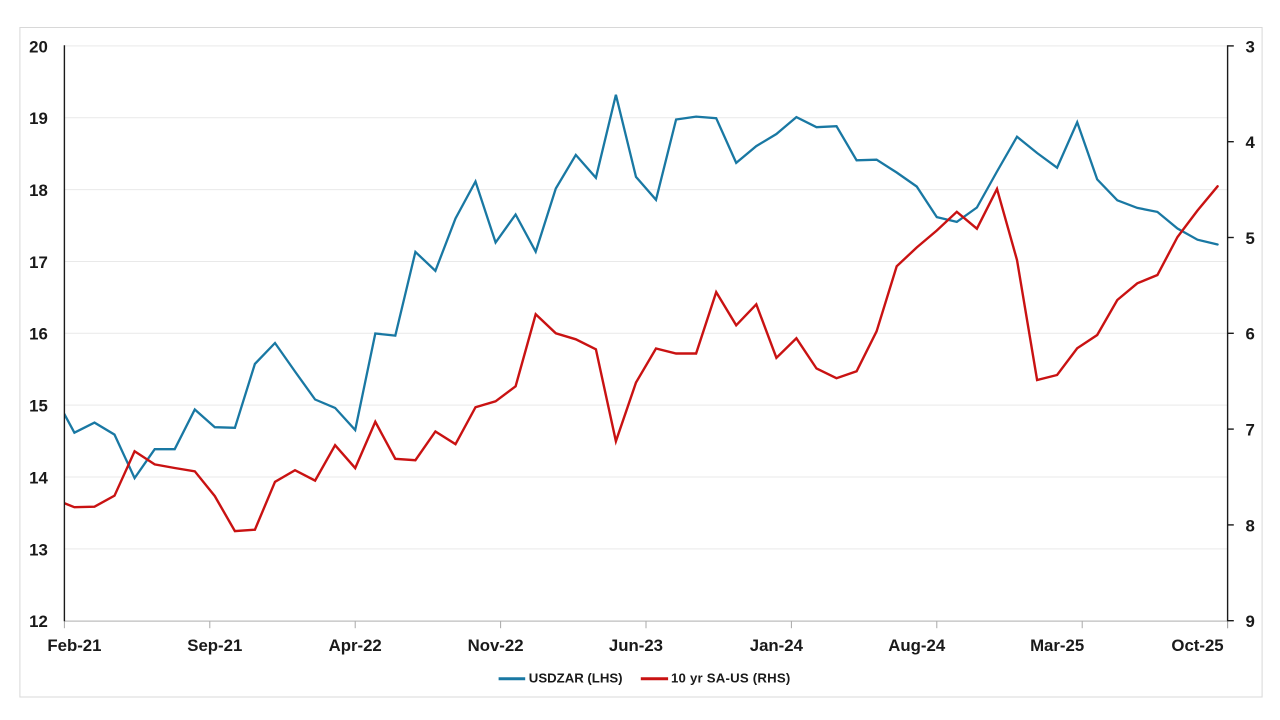 The image size is (1280, 720). I want to click on svg-text: Aug-24, so click(917, 645).